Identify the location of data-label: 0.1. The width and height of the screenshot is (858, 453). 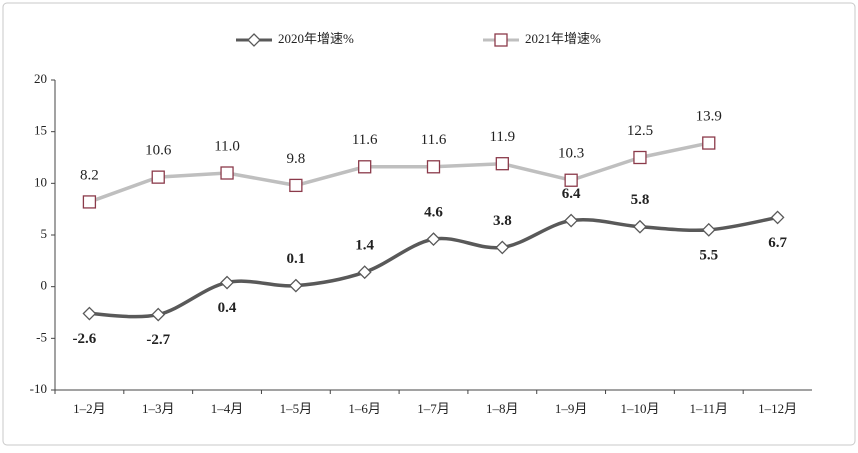
(295, 259).